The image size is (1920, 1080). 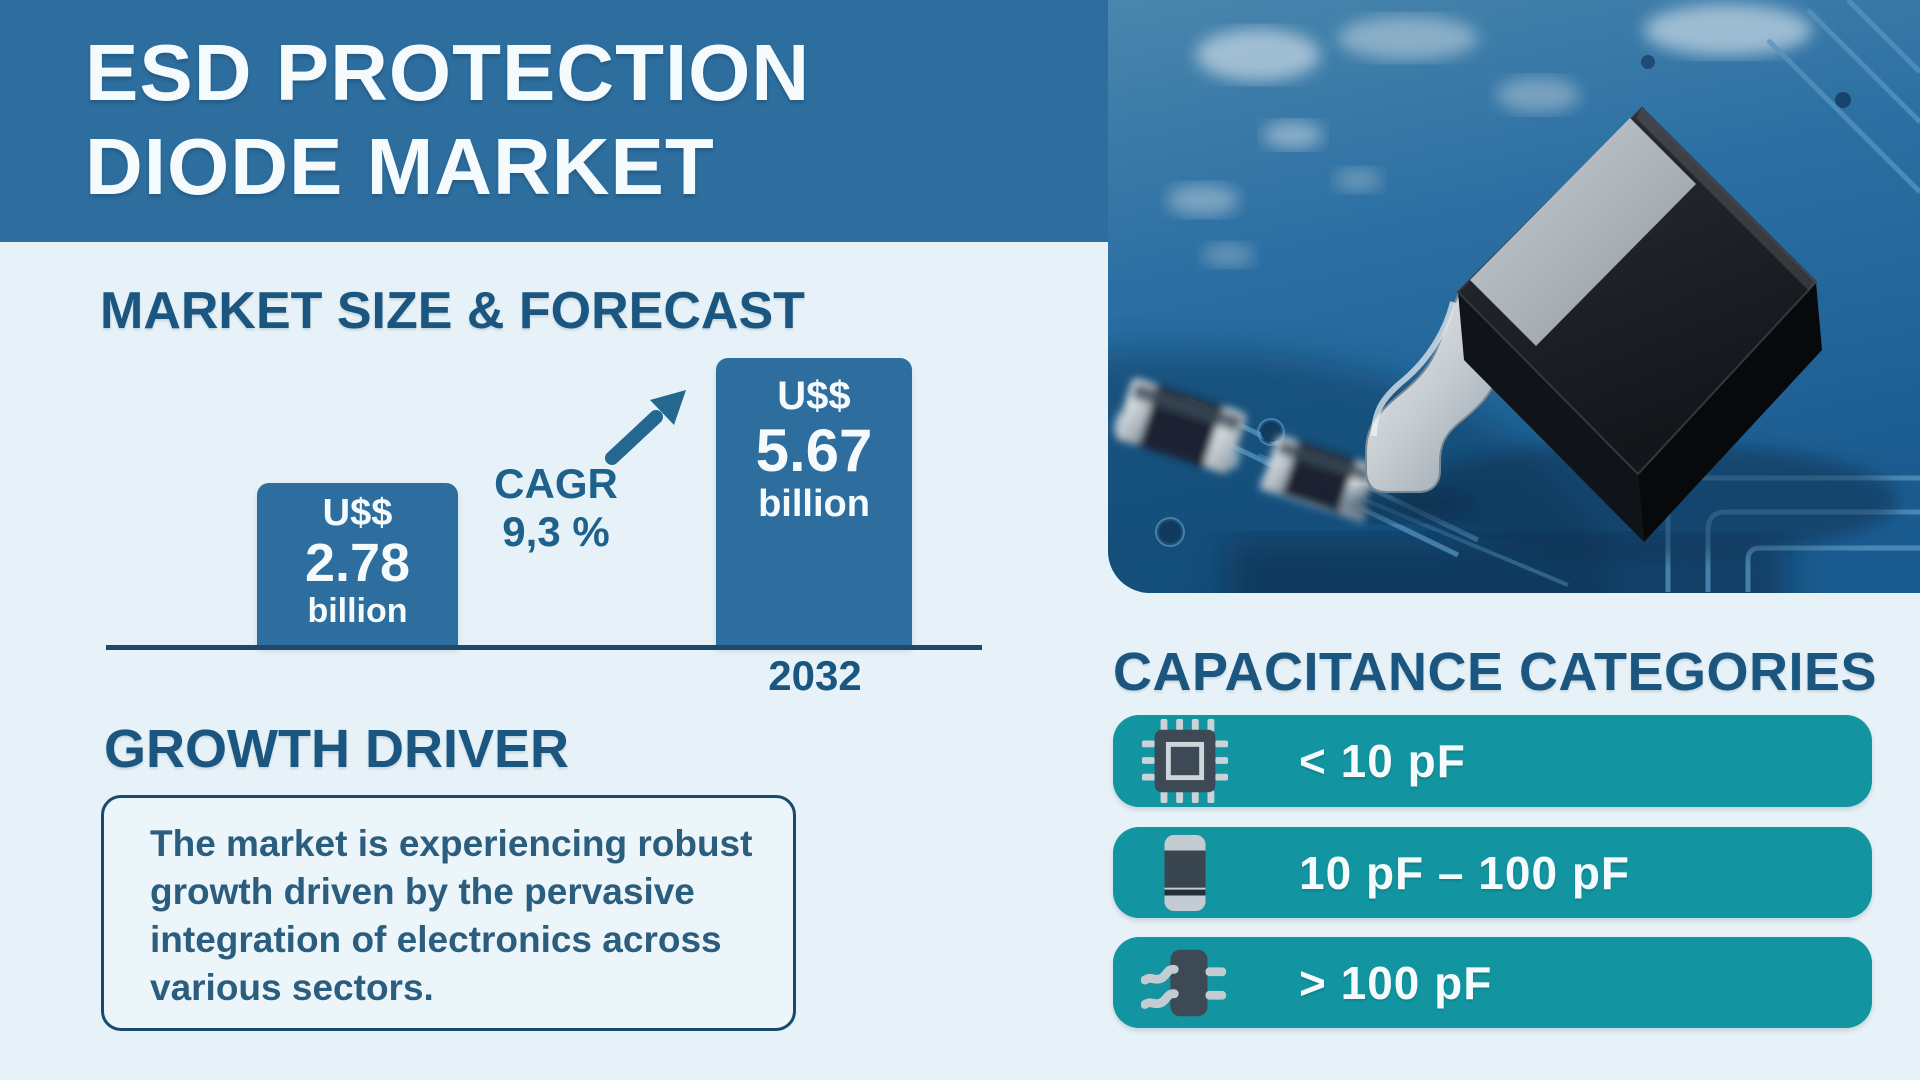 I want to click on bar-value: 2.78, so click(x=357, y=563).